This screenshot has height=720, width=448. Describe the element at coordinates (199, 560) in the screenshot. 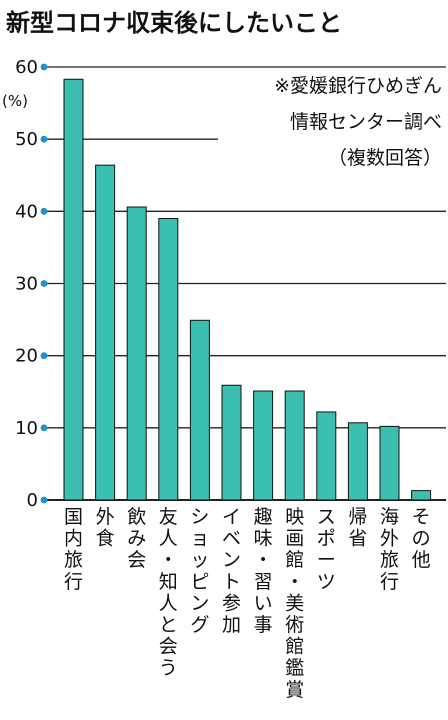

I see `category-char: ッ` at that location.